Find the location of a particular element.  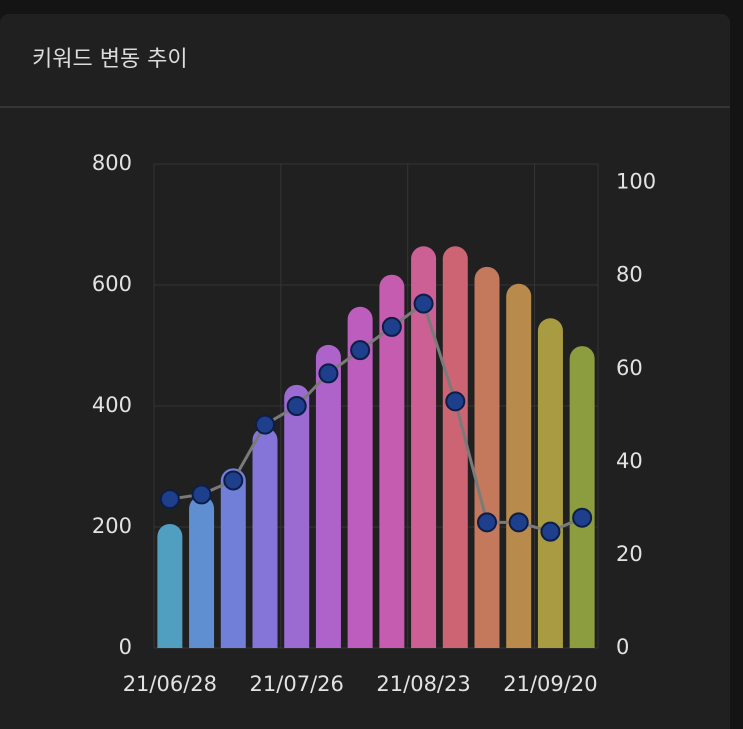

y2-tick-label: 100 is located at coordinates (636, 182).